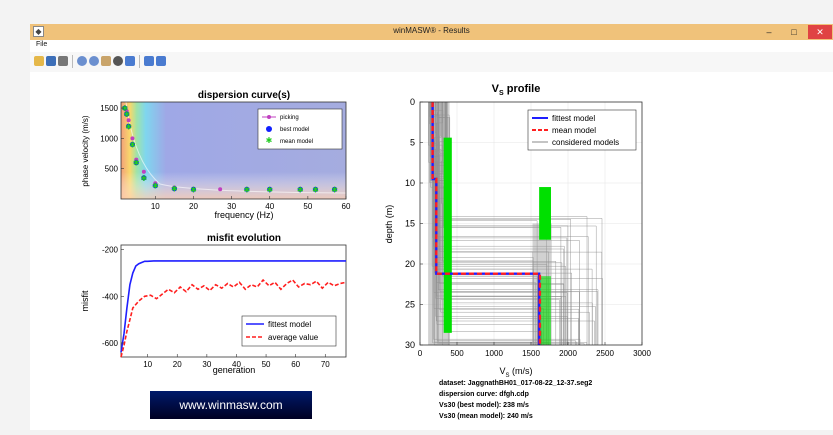 This screenshot has height=435, width=833. What do you see at coordinates (486, 416) in the screenshot?
I see `info-vs30-mean: Vs30 (mean model): 240 m/s` at bounding box center [486, 416].